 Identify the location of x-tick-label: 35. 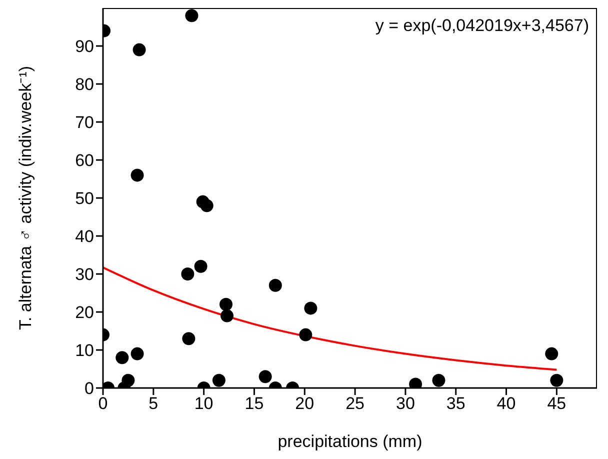
(456, 404).